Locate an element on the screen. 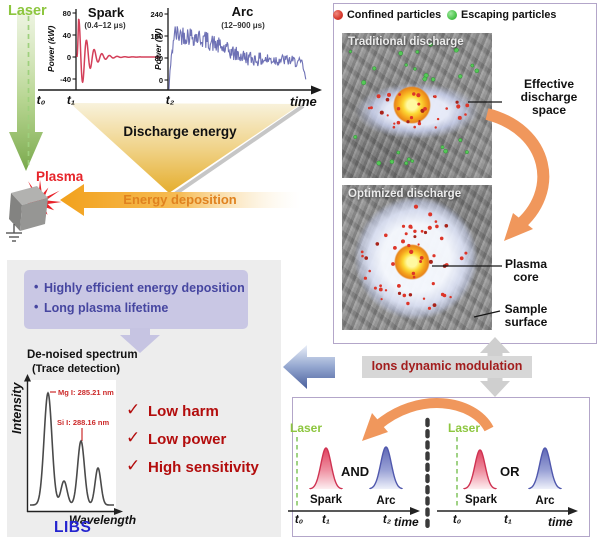  check-low-harm: Low harm is located at coordinates (183, 411).